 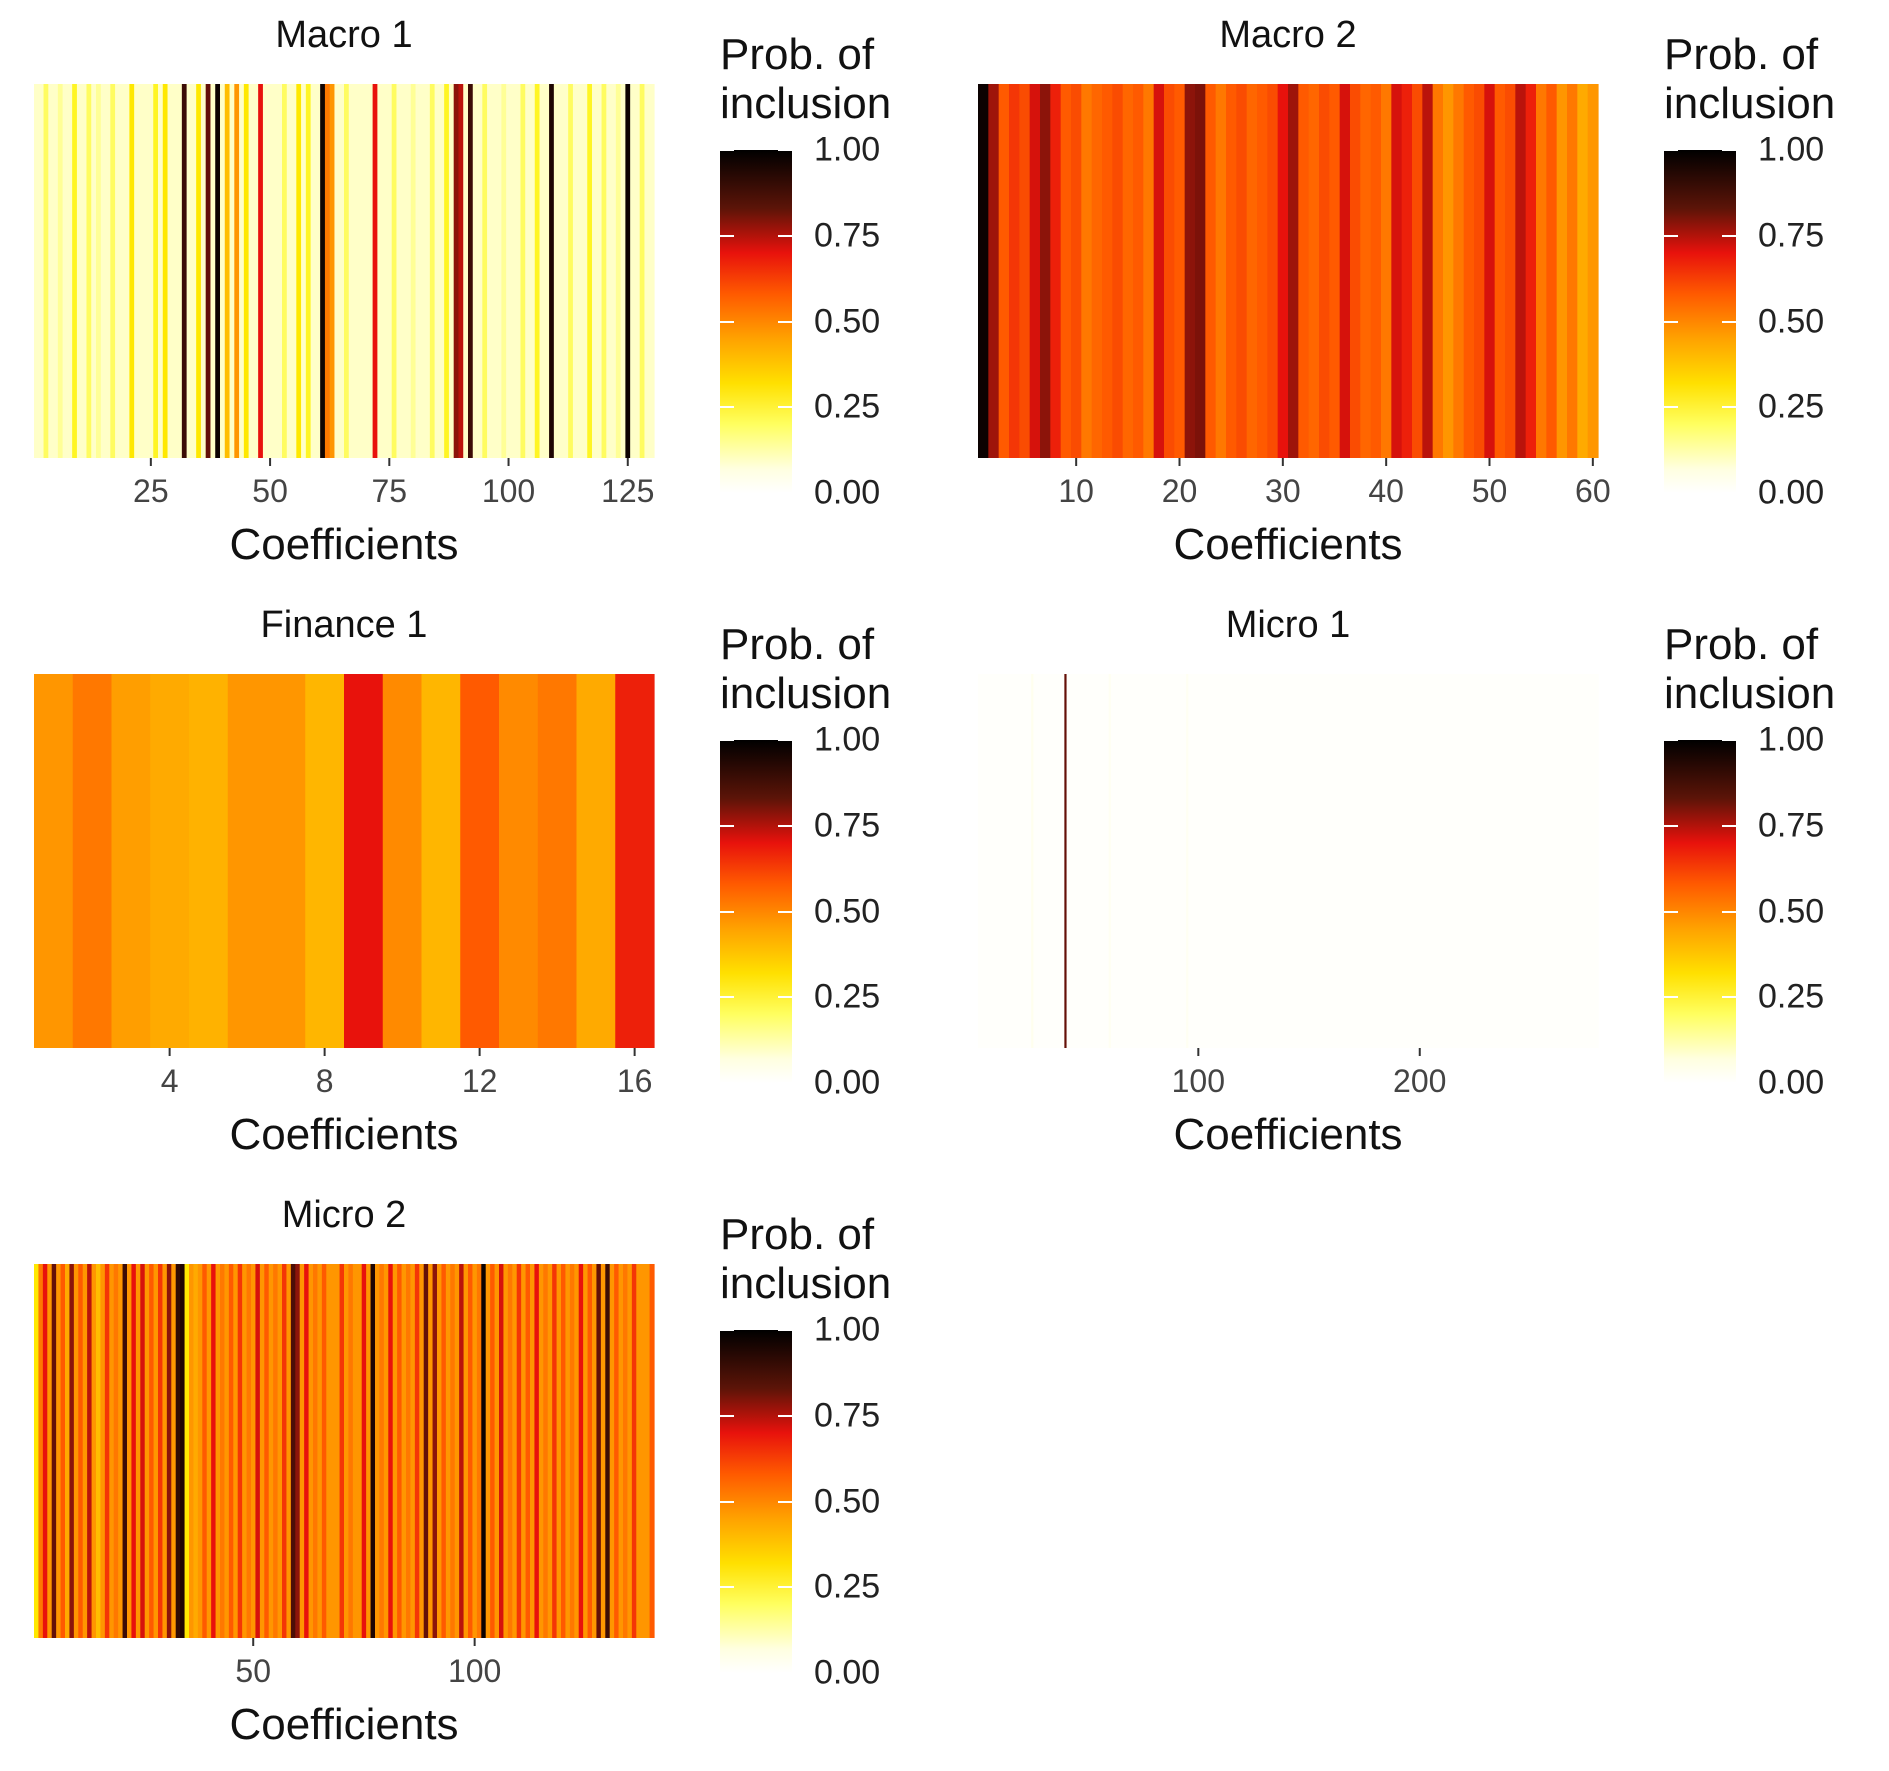 I want to click on panel-title: Micro 1, so click(x=1288, y=625).